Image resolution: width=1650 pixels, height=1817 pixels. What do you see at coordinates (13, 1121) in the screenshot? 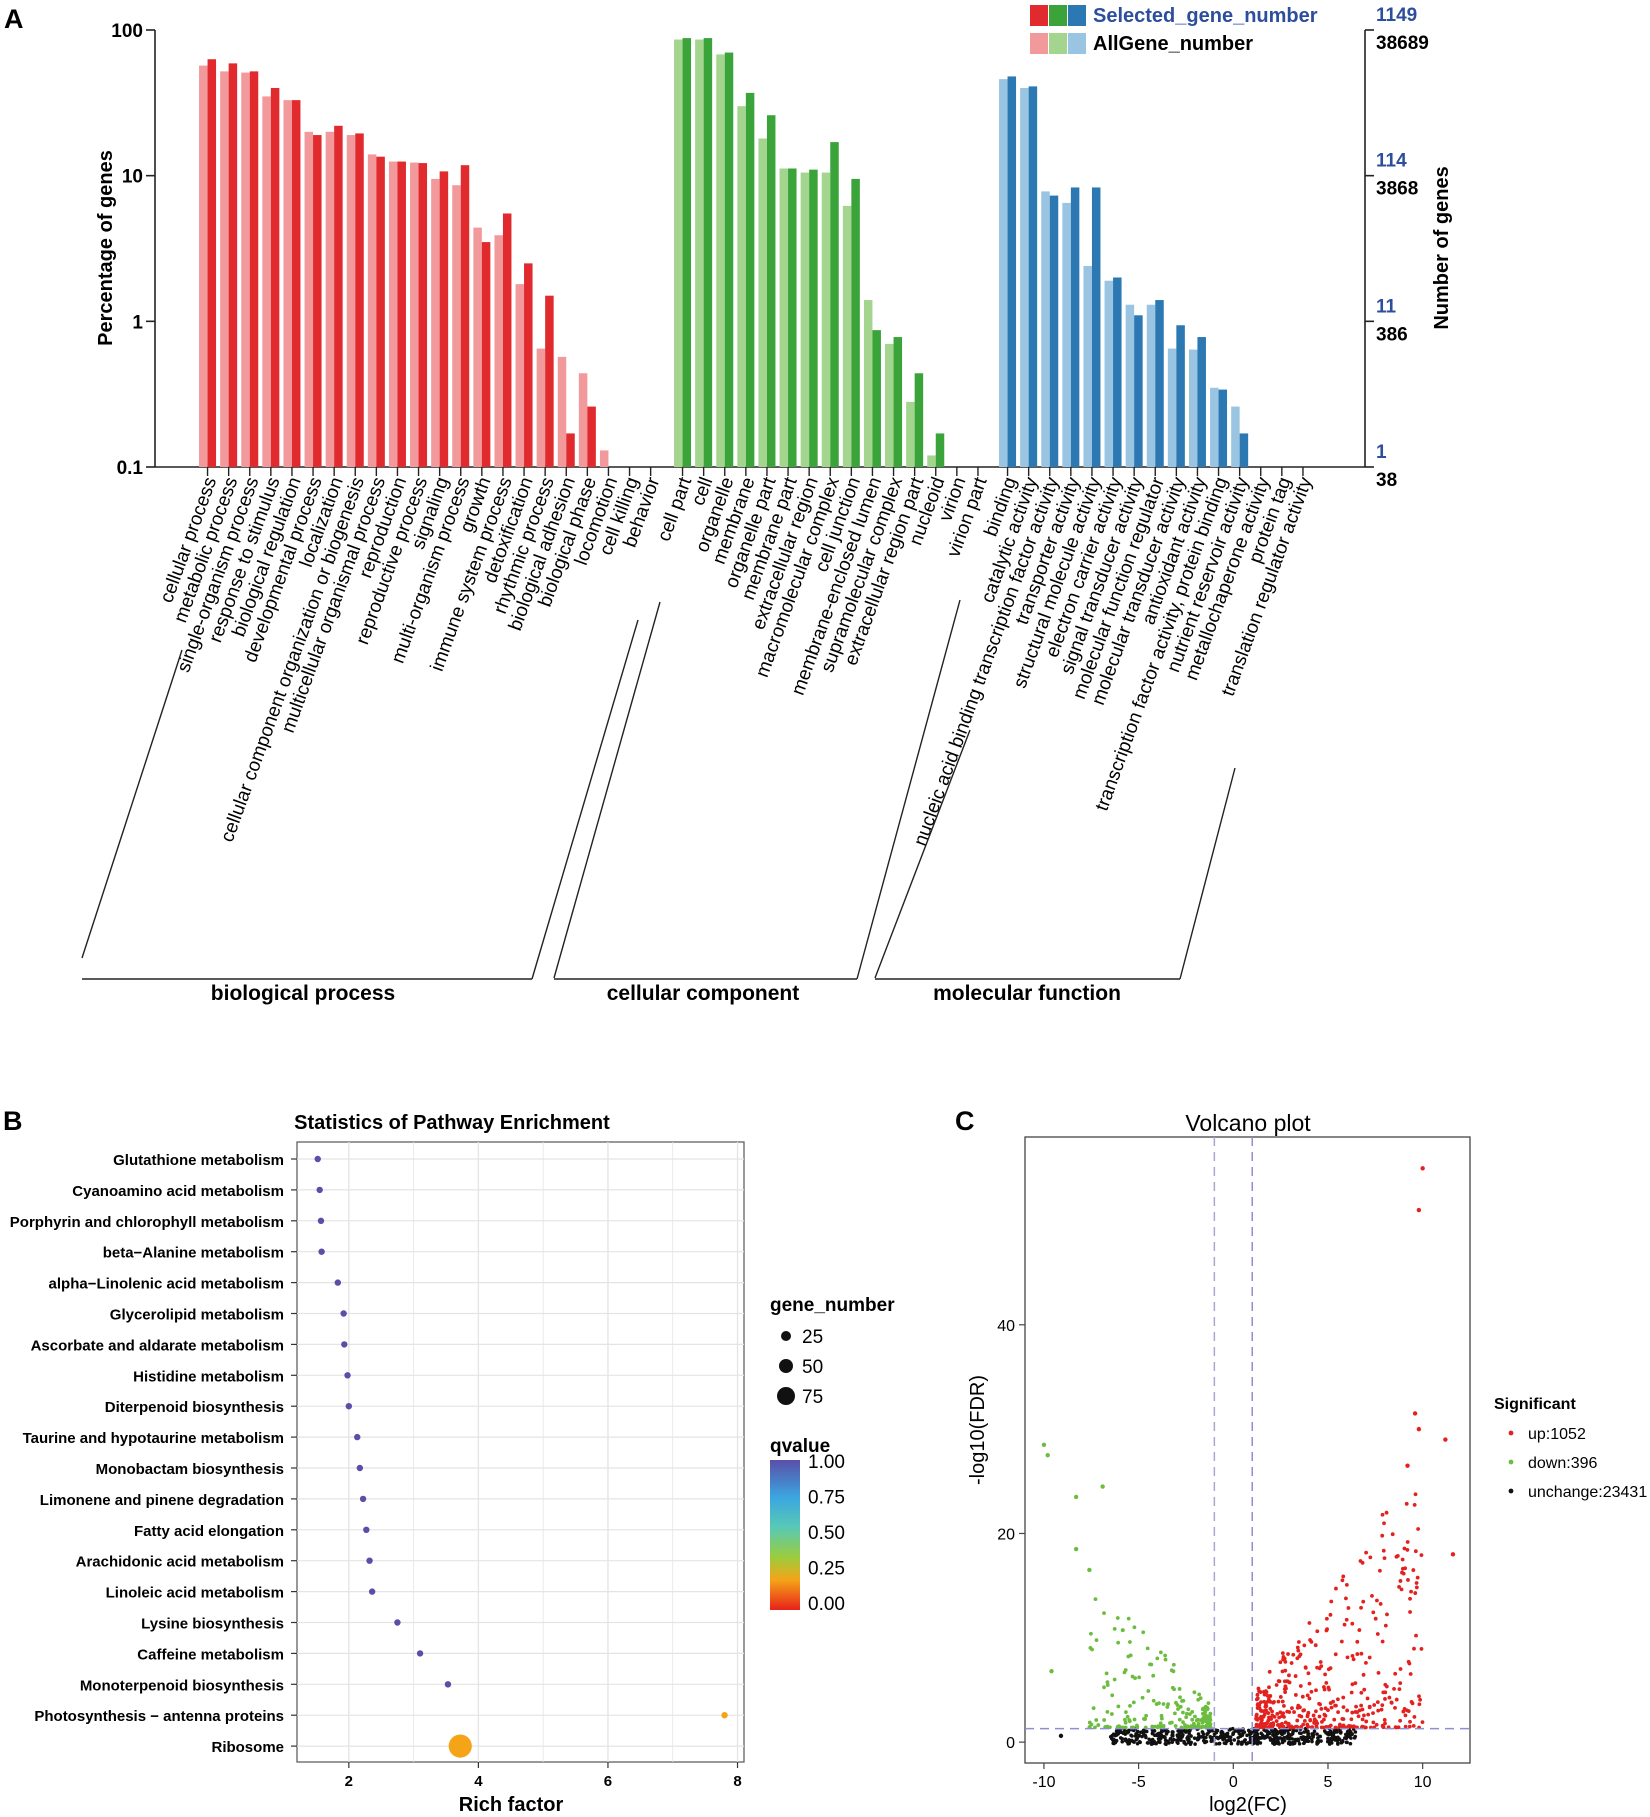
I see `panel-label-b: B` at bounding box center [13, 1121].